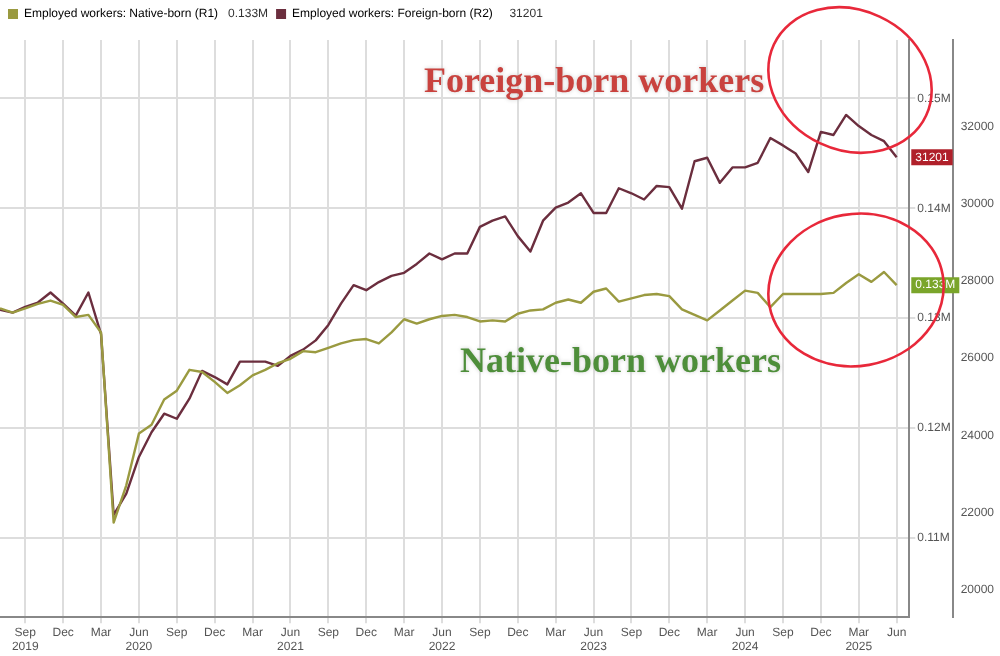 This screenshot has width=1000, height=656. What do you see at coordinates (594, 81) in the screenshot?
I see `annotation: Foreign-born workers` at bounding box center [594, 81].